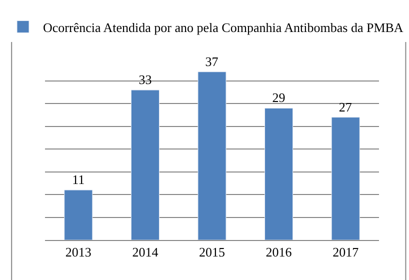 The width and height of the screenshot is (409, 280). Describe the element at coordinates (279, 98) in the screenshot. I see `data-label: 29` at that location.